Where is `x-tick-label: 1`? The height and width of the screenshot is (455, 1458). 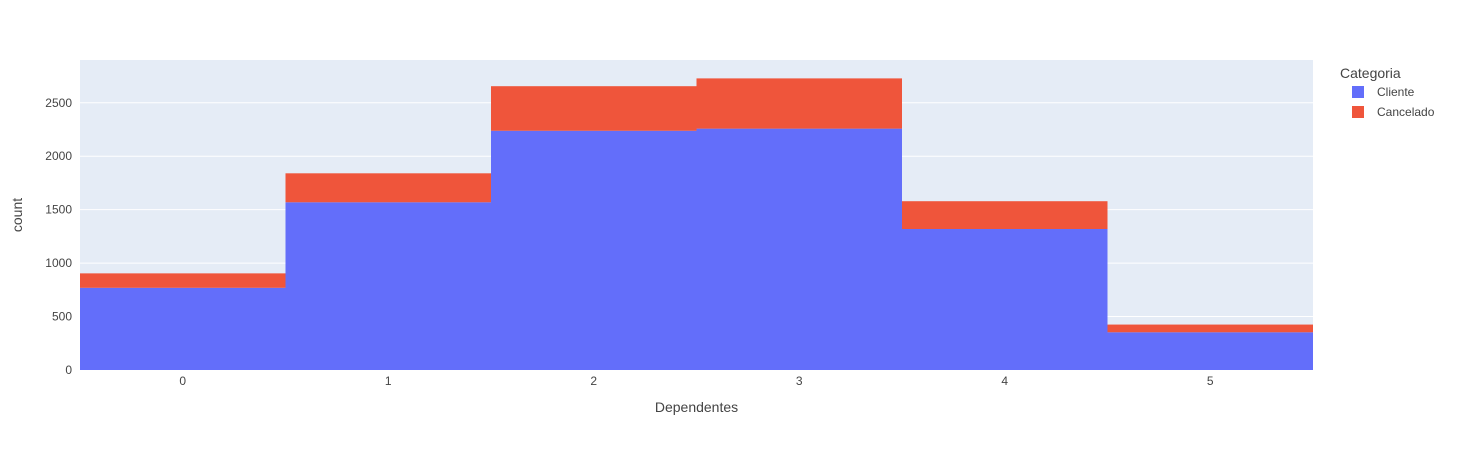 x-tick-label: 1 is located at coordinates (388, 381).